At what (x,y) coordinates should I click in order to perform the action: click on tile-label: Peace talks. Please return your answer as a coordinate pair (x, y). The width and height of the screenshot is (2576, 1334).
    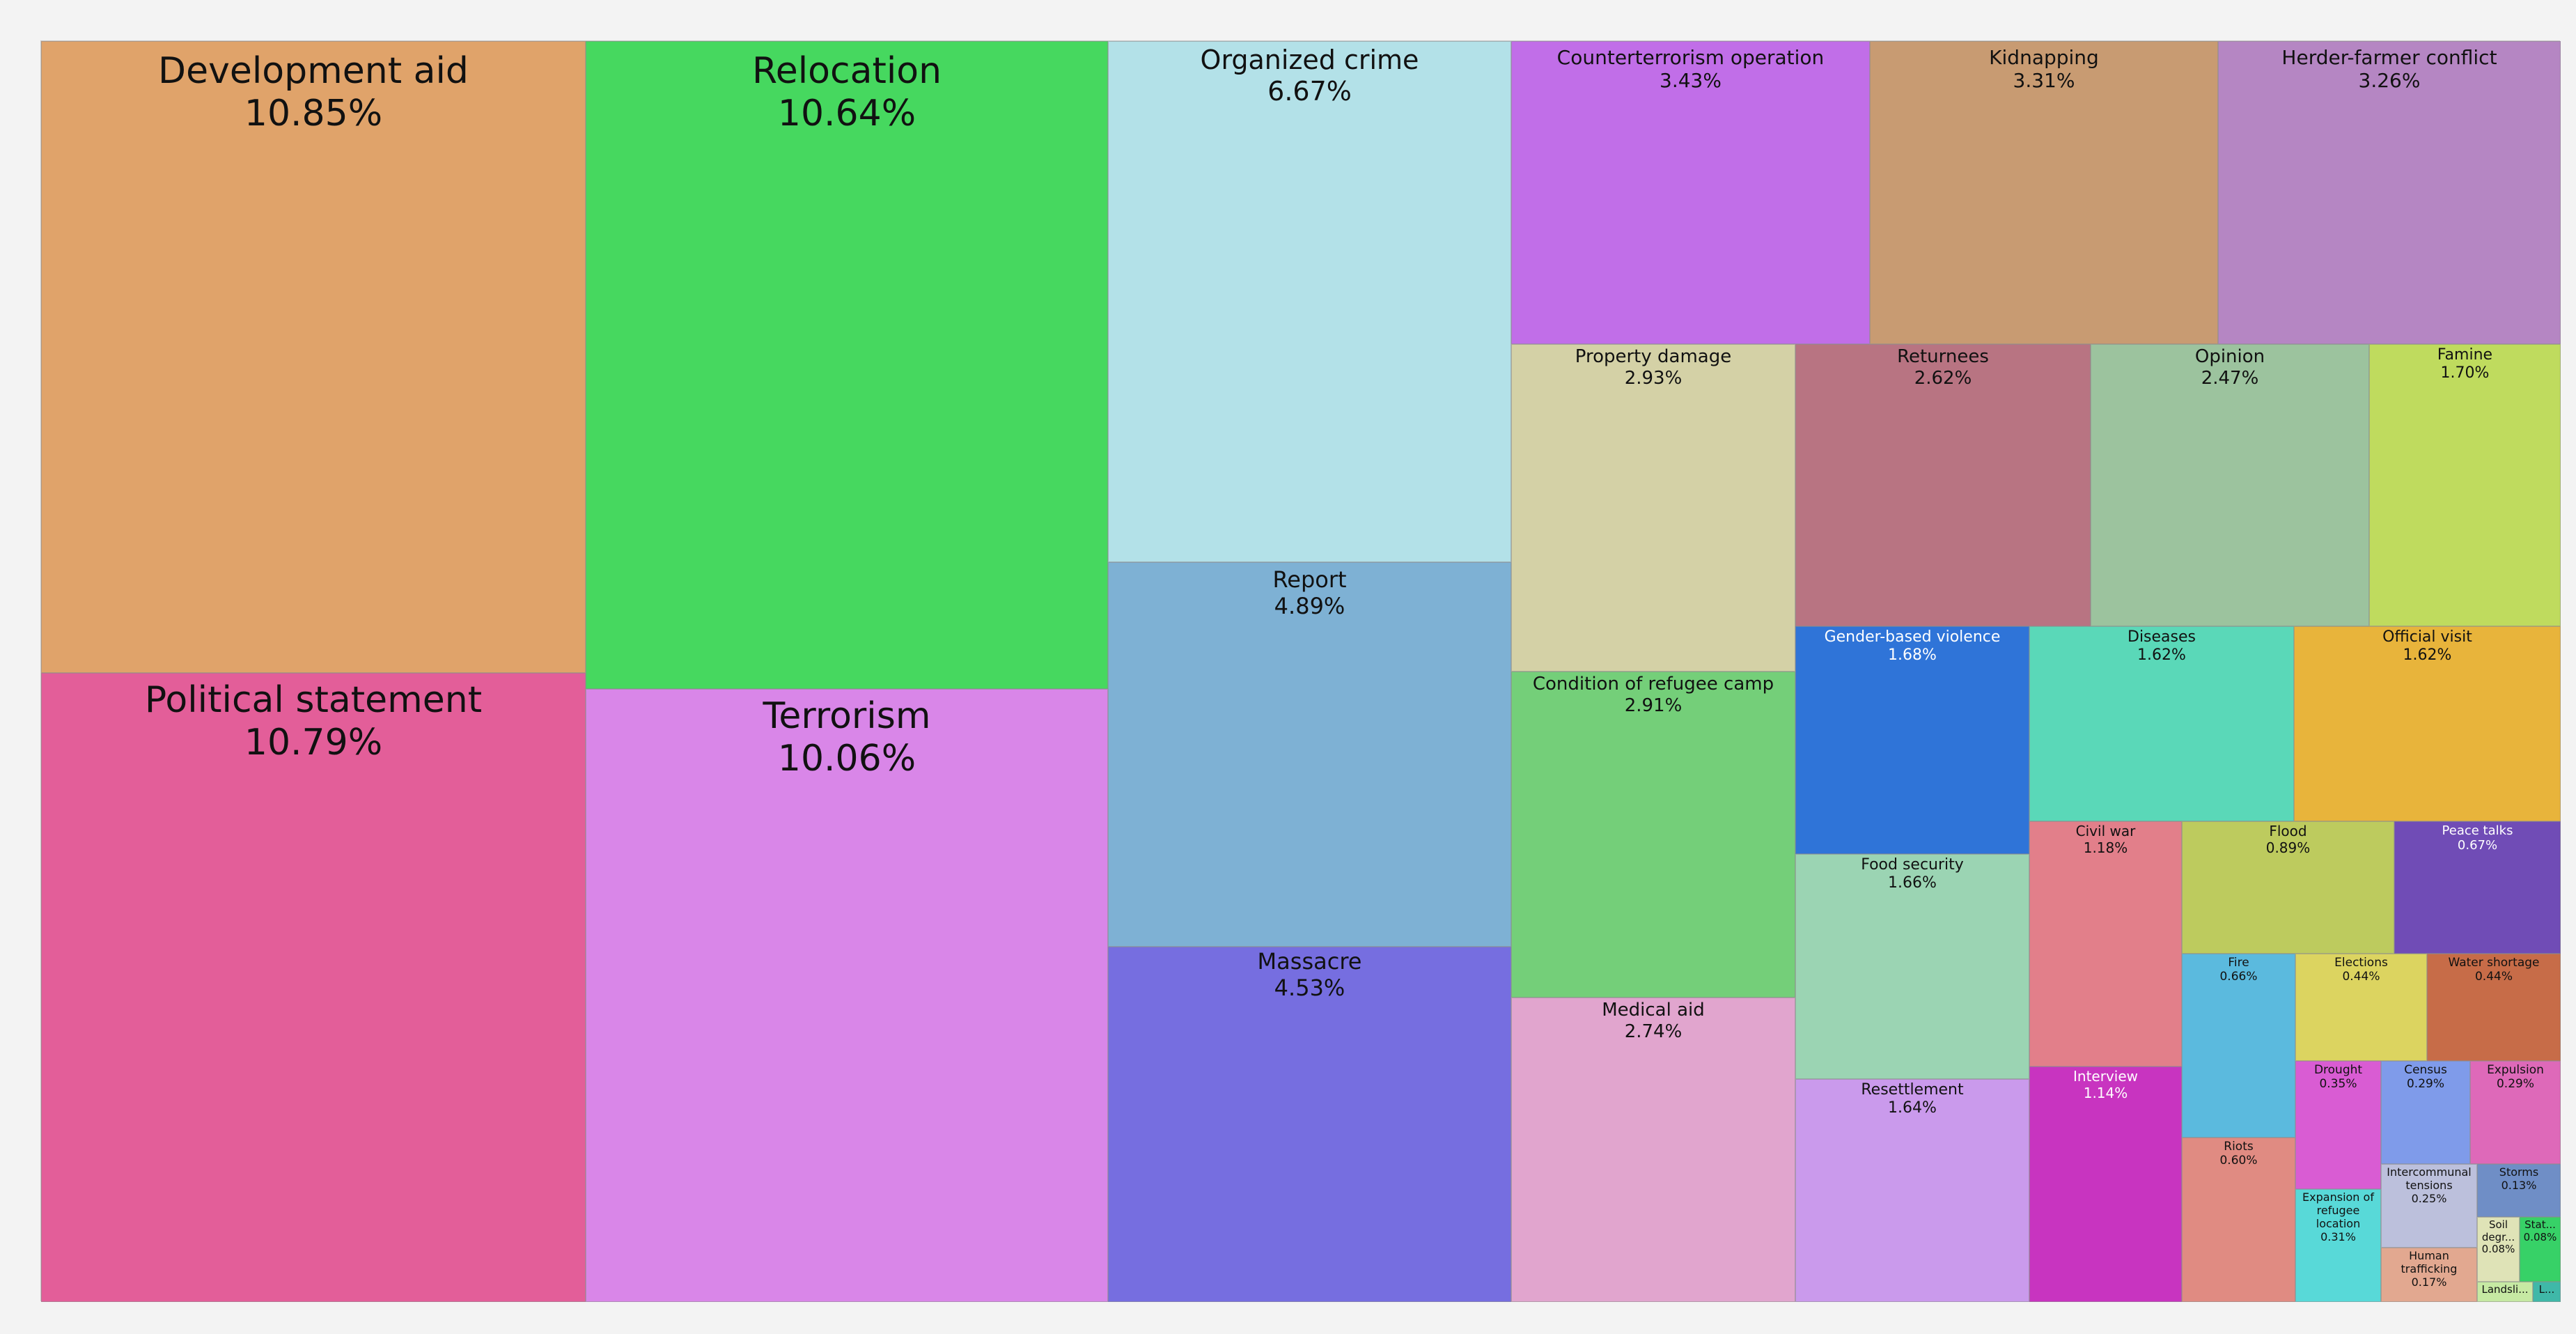
    Looking at the image, I should click on (2477, 830).